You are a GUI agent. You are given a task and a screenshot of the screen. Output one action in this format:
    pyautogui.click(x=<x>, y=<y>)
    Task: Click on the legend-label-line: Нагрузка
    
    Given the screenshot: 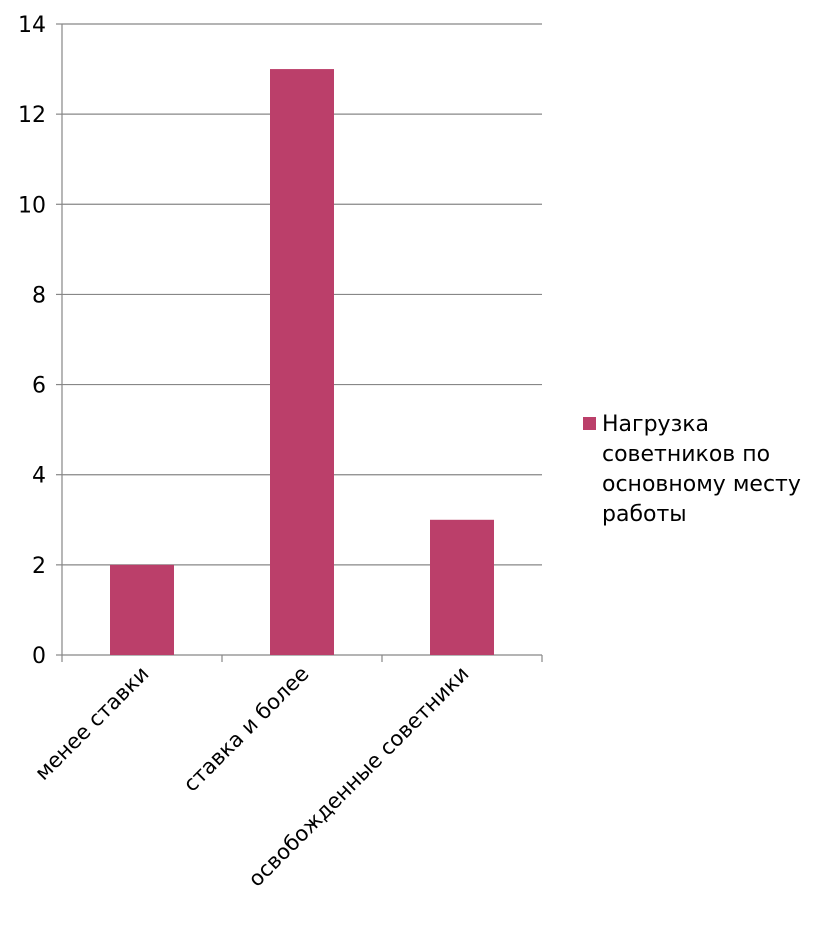 What is the action you would take?
    pyautogui.click(x=655, y=424)
    